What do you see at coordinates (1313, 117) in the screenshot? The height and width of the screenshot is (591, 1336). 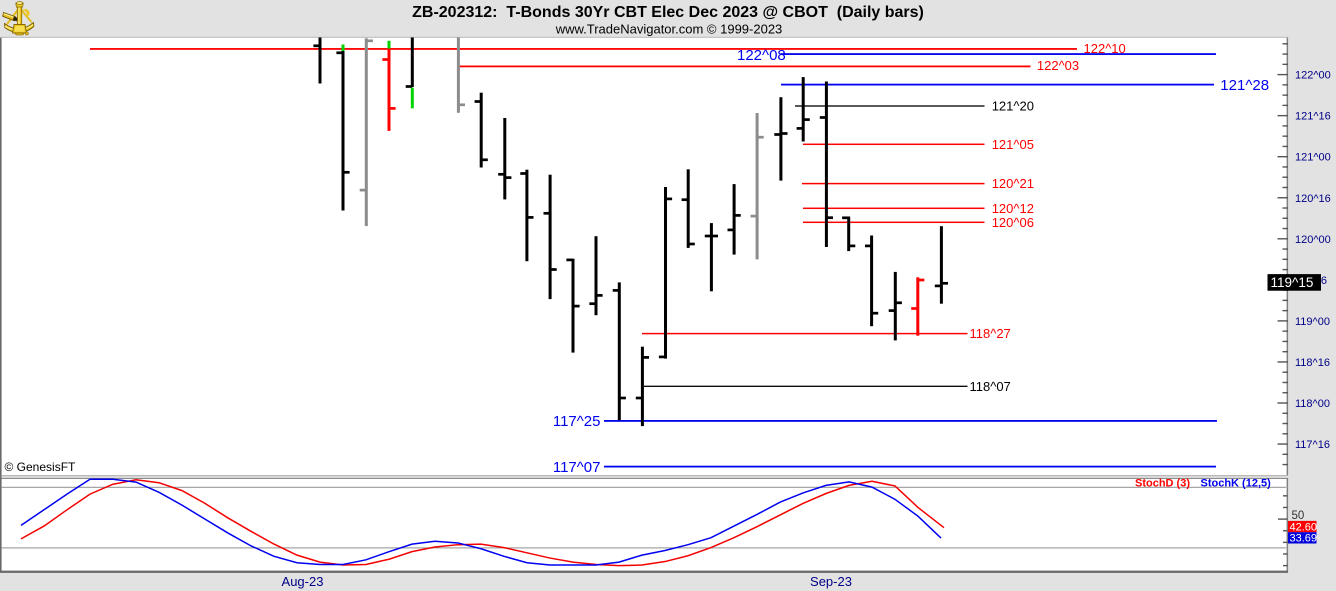 I see `svg-text: 121^16` at bounding box center [1313, 117].